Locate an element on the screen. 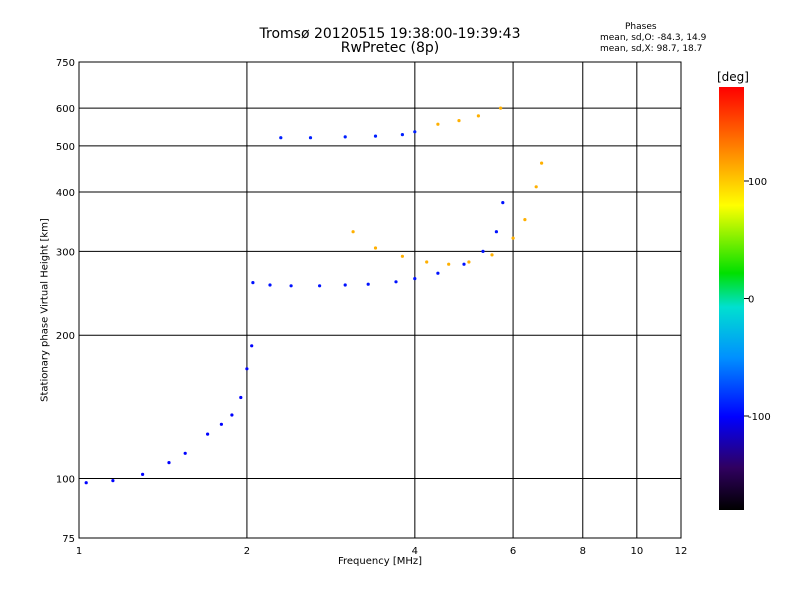 Image resolution: width=800 pixels, height=600 pixels. colorbar-tick-label: 0 is located at coordinates (751, 300).